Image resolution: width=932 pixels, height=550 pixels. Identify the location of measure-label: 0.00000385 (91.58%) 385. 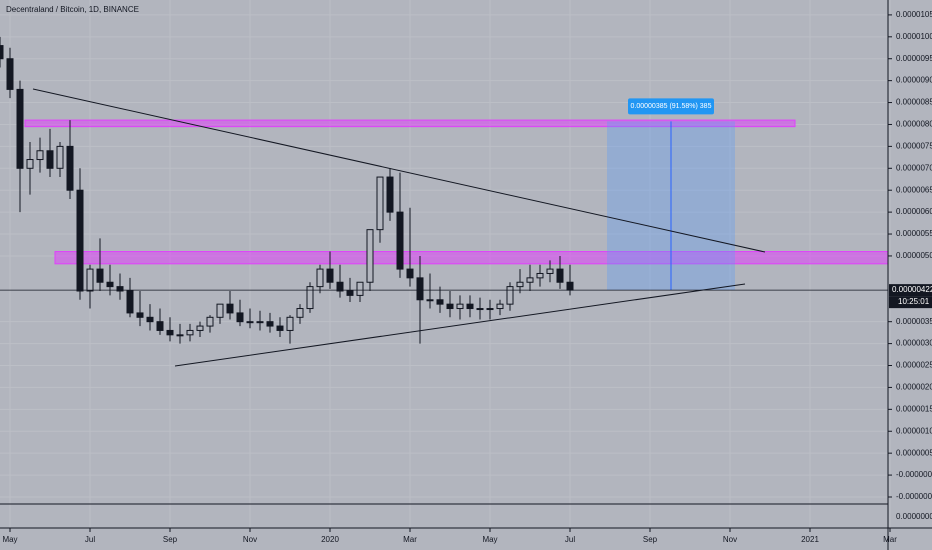
(671, 106).